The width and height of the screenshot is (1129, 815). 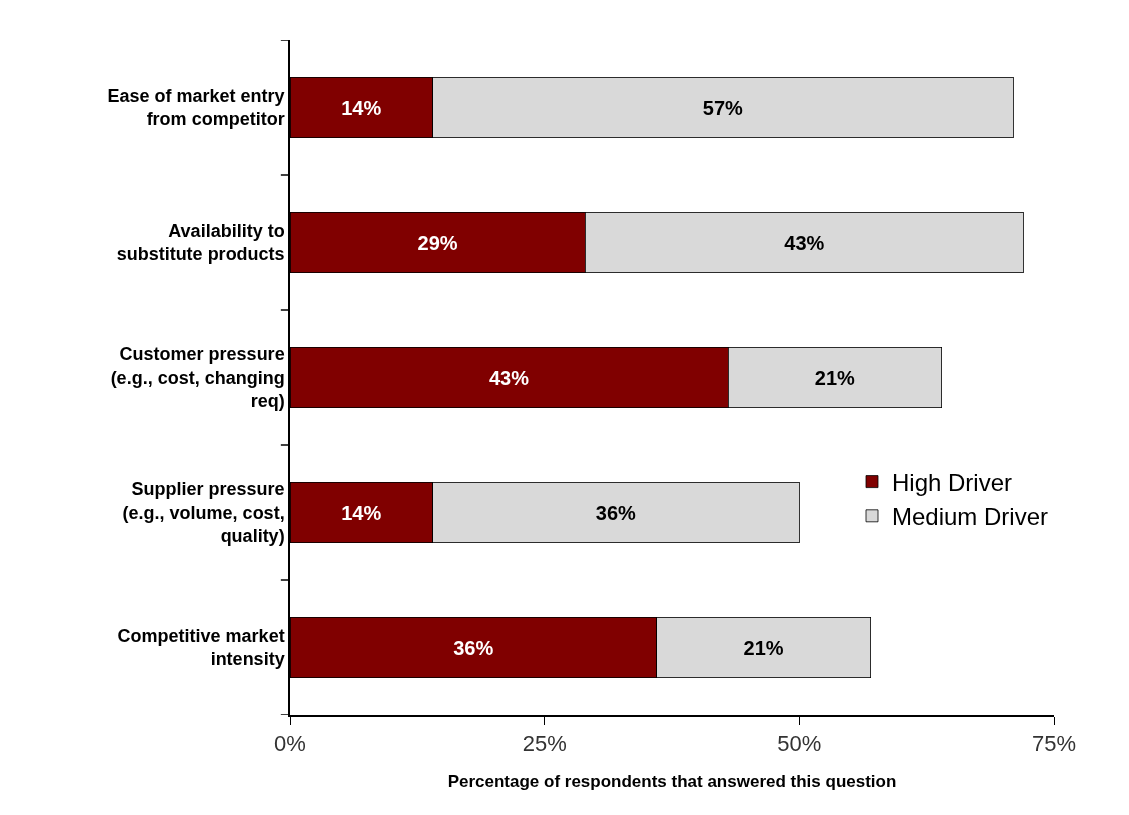 What do you see at coordinates (799, 744) in the screenshot?
I see `x-tick-label: 50%` at bounding box center [799, 744].